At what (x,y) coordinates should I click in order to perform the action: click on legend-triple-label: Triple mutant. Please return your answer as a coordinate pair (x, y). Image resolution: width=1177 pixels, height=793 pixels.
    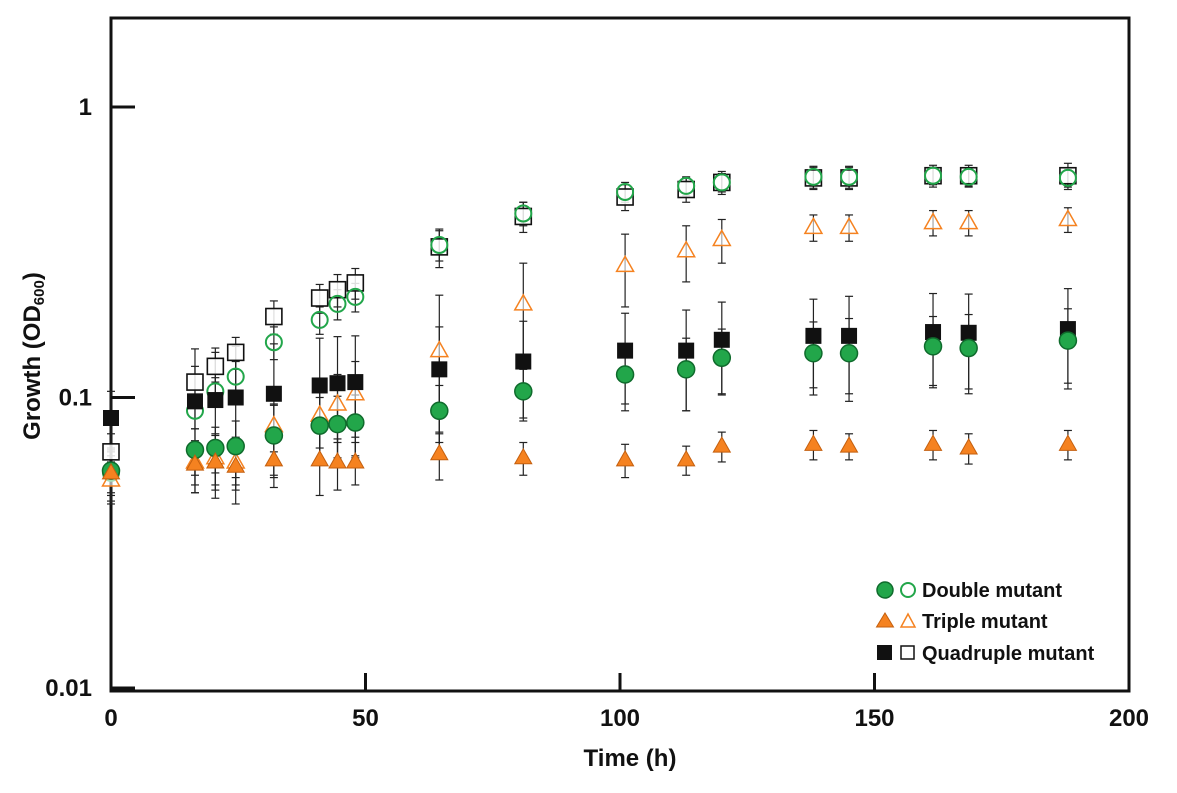
    Looking at the image, I should click on (985, 622).